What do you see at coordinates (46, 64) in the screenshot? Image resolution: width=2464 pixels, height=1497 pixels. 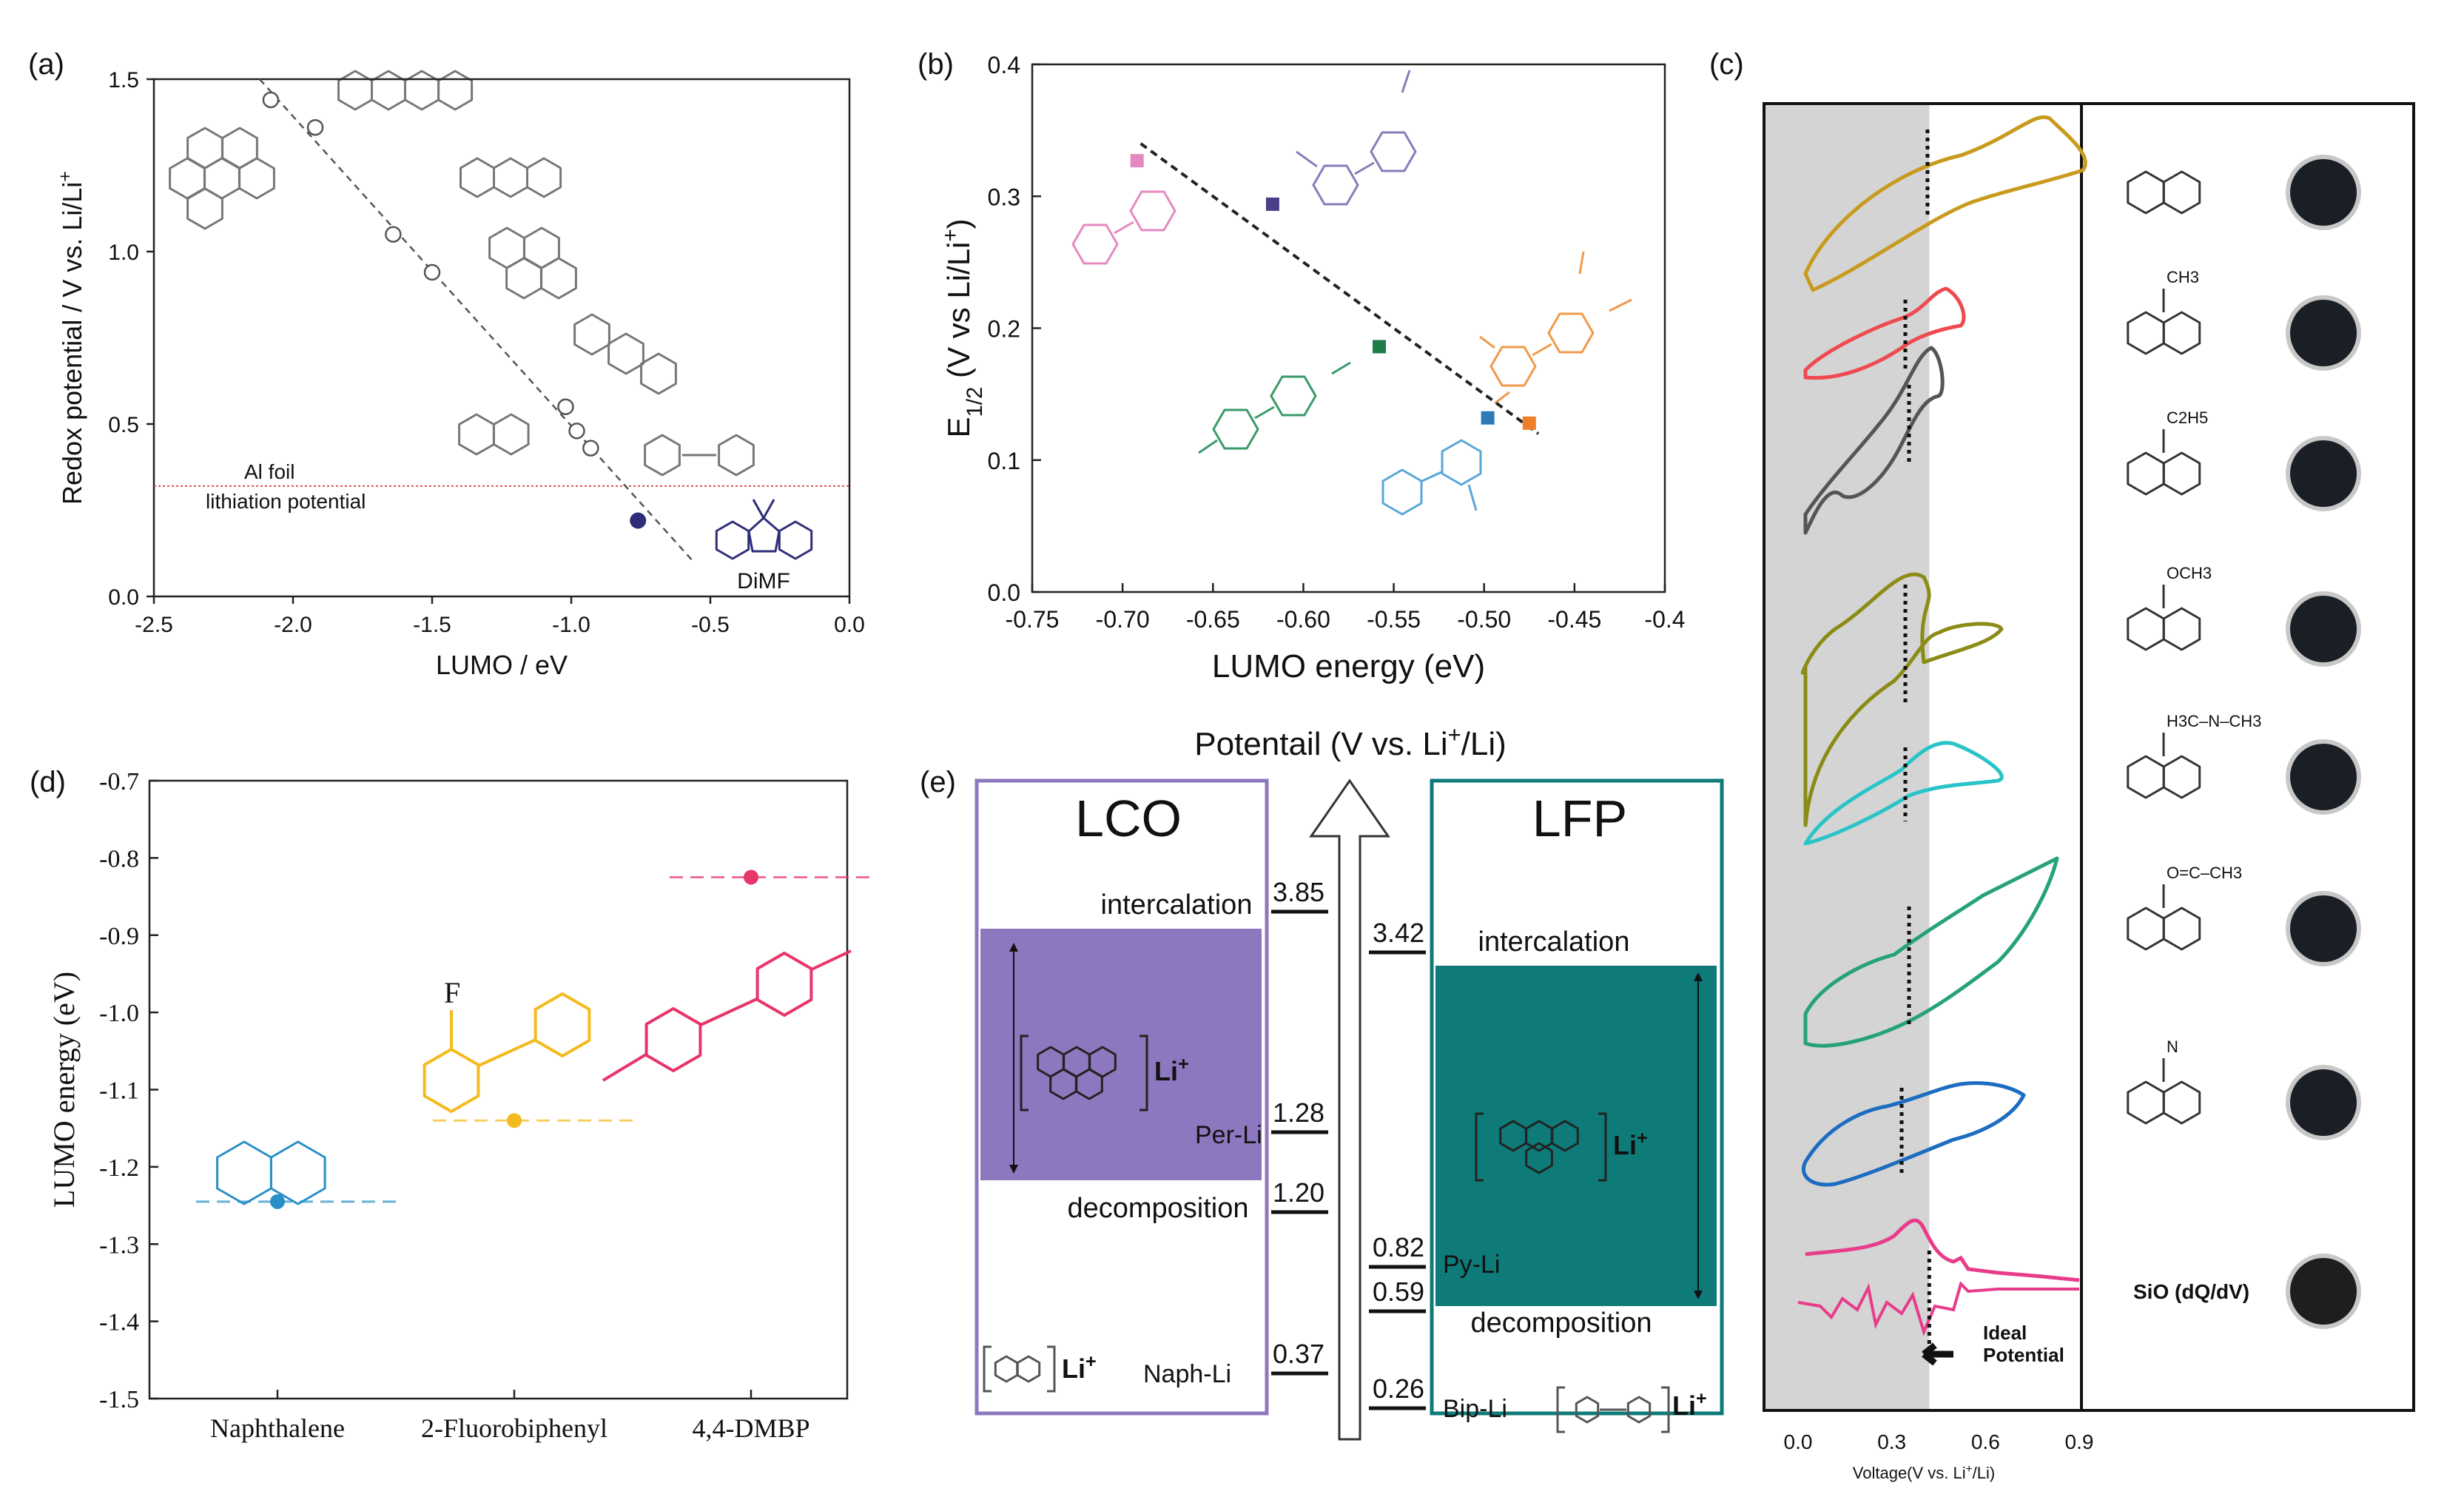 I see `panel-label-a: (a)` at bounding box center [46, 64].